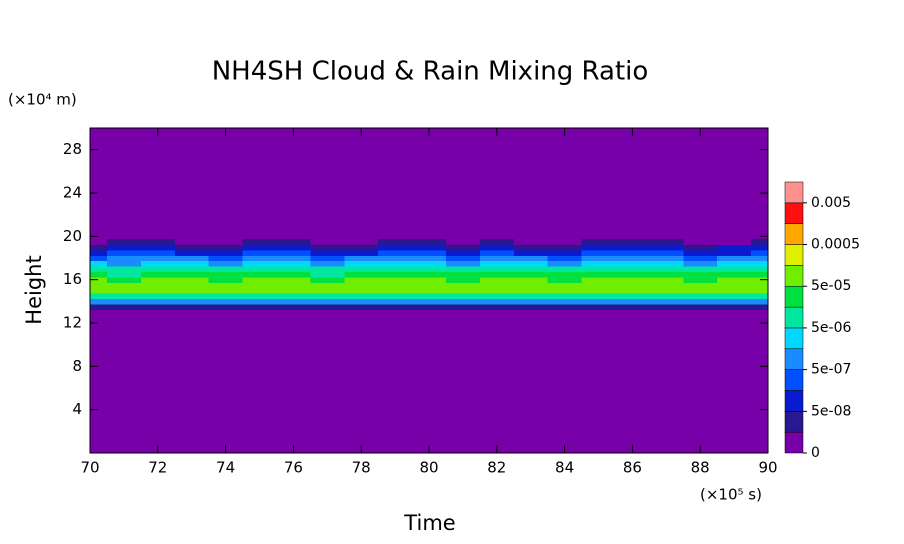 The image size is (904, 544). What do you see at coordinates (77, 409) in the screenshot?
I see `y-tick-label: 4` at bounding box center [77, 409].